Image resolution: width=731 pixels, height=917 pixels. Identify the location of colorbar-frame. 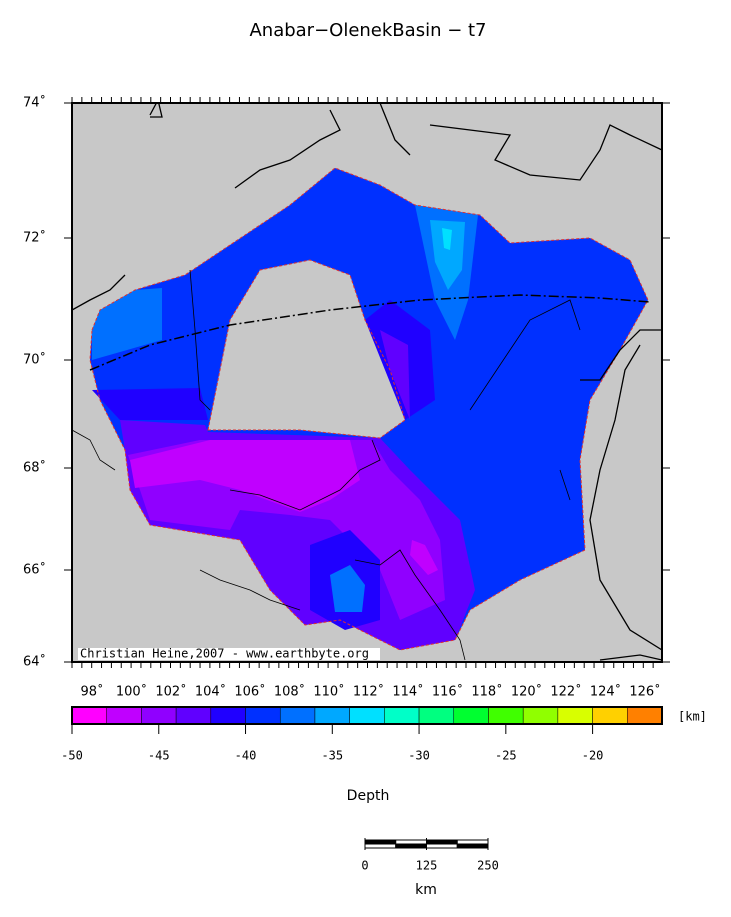
(367, 715).